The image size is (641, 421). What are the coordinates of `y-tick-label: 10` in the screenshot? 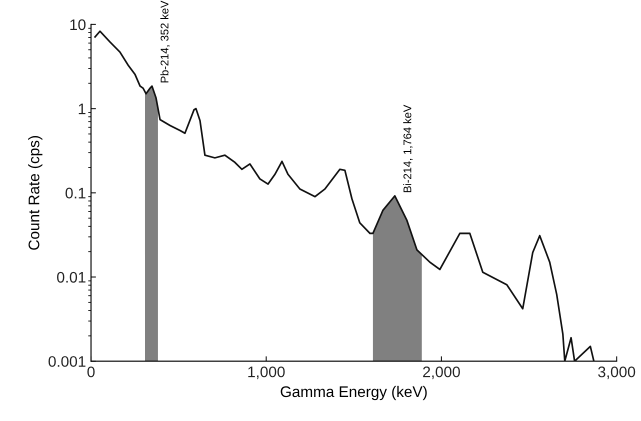 It's located at (78, 24).